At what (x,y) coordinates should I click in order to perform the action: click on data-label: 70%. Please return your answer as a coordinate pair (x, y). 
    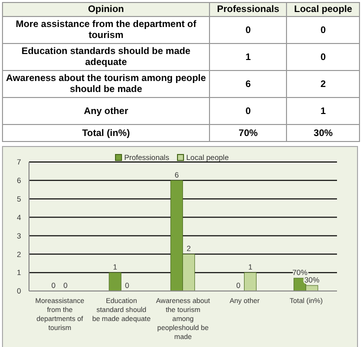
    Looking at the image, I should click on (248, 133).